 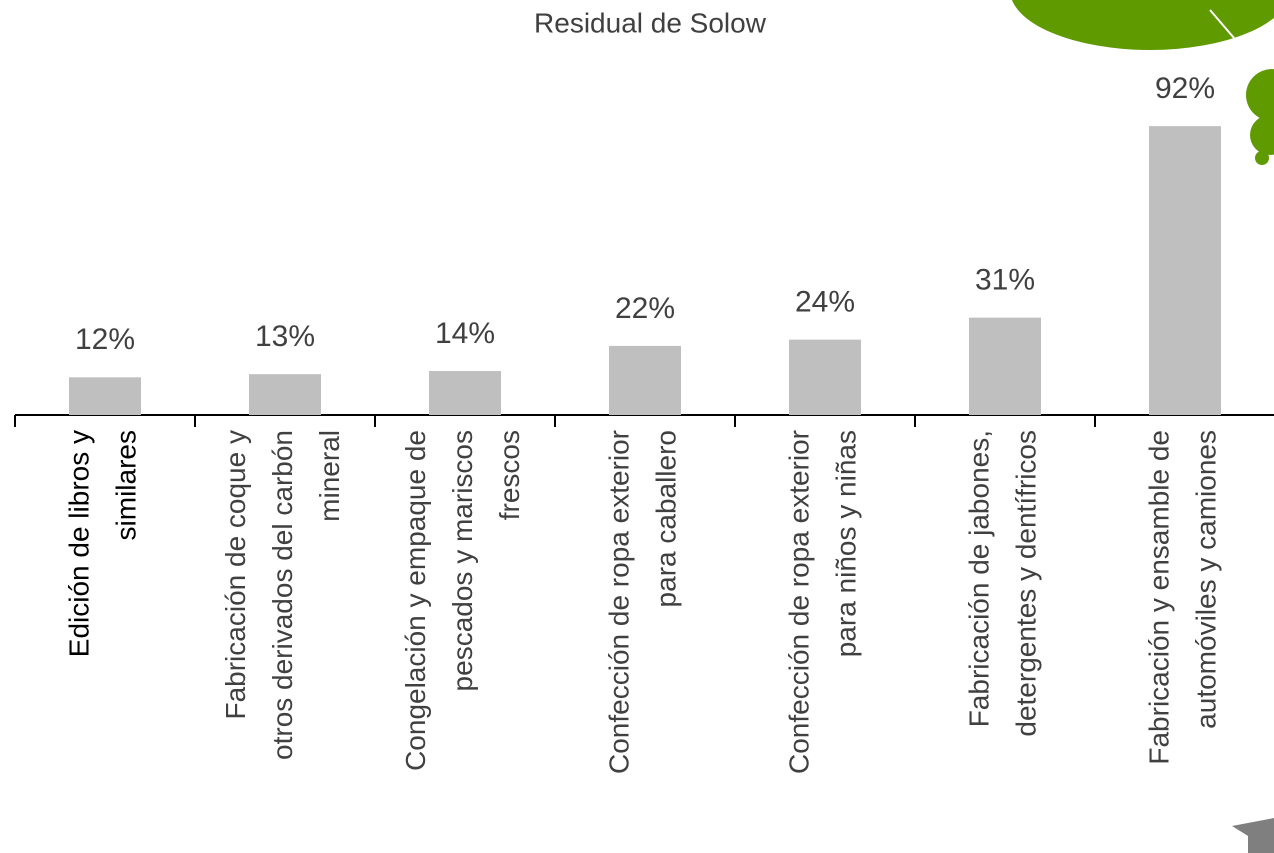 What do you see at coordinates (825, 302) in the screenshot?
I see `value-label: 24%` at bounding box center [825, 302].